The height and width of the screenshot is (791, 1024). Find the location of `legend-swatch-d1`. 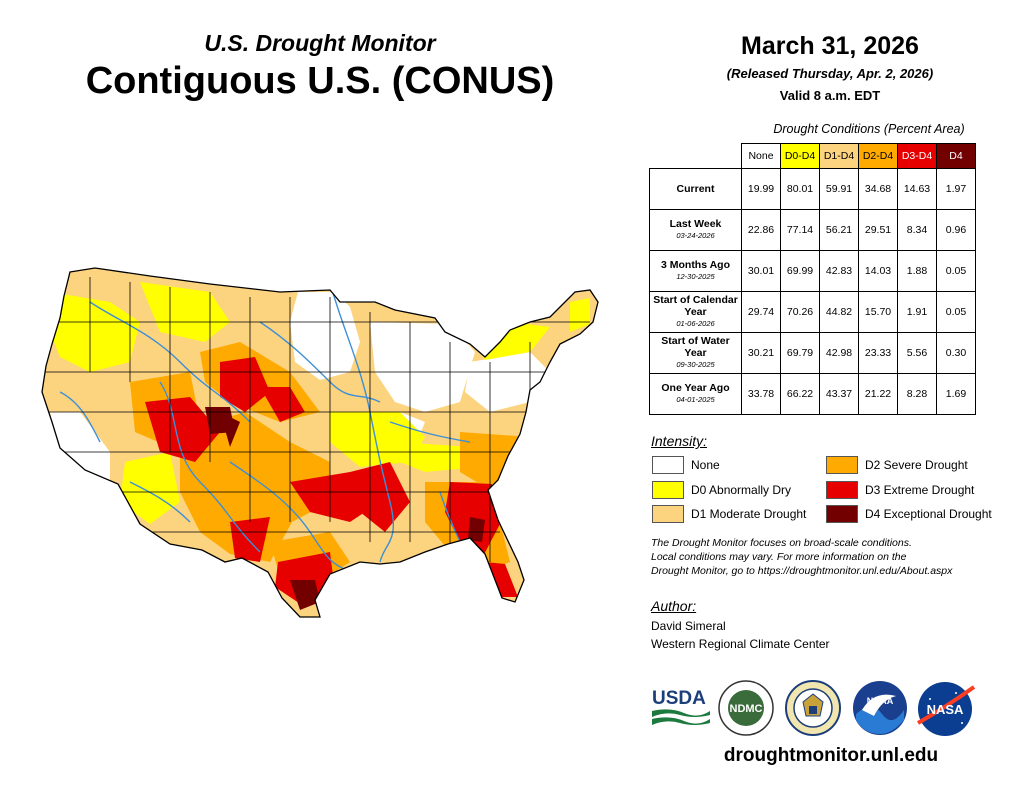

legend-swatch-d1 is located at coordinates (668, 514).